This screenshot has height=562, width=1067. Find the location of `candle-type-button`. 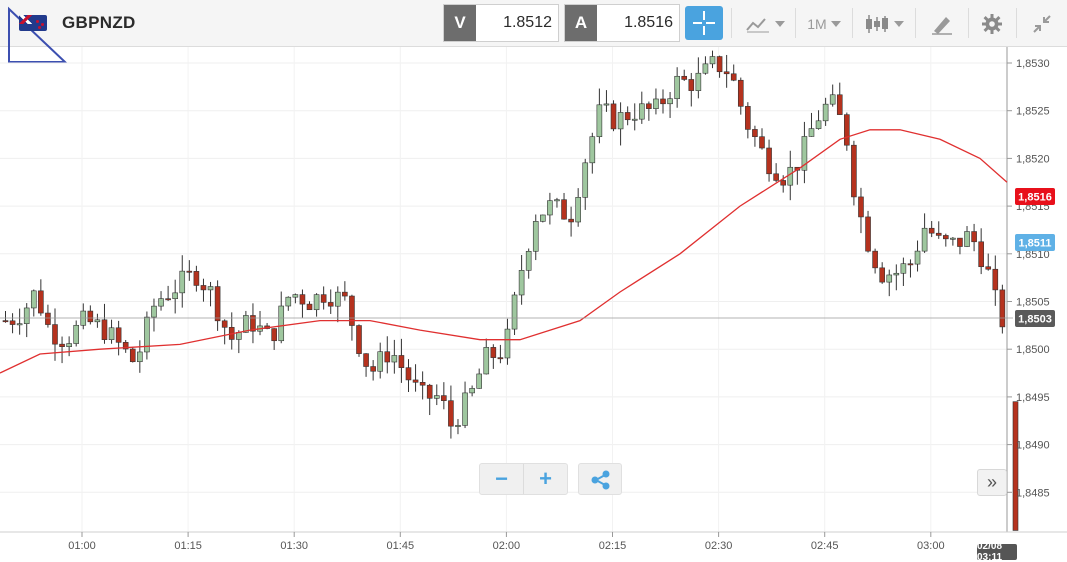

candle-type-button is located at coordinates (884, 23).